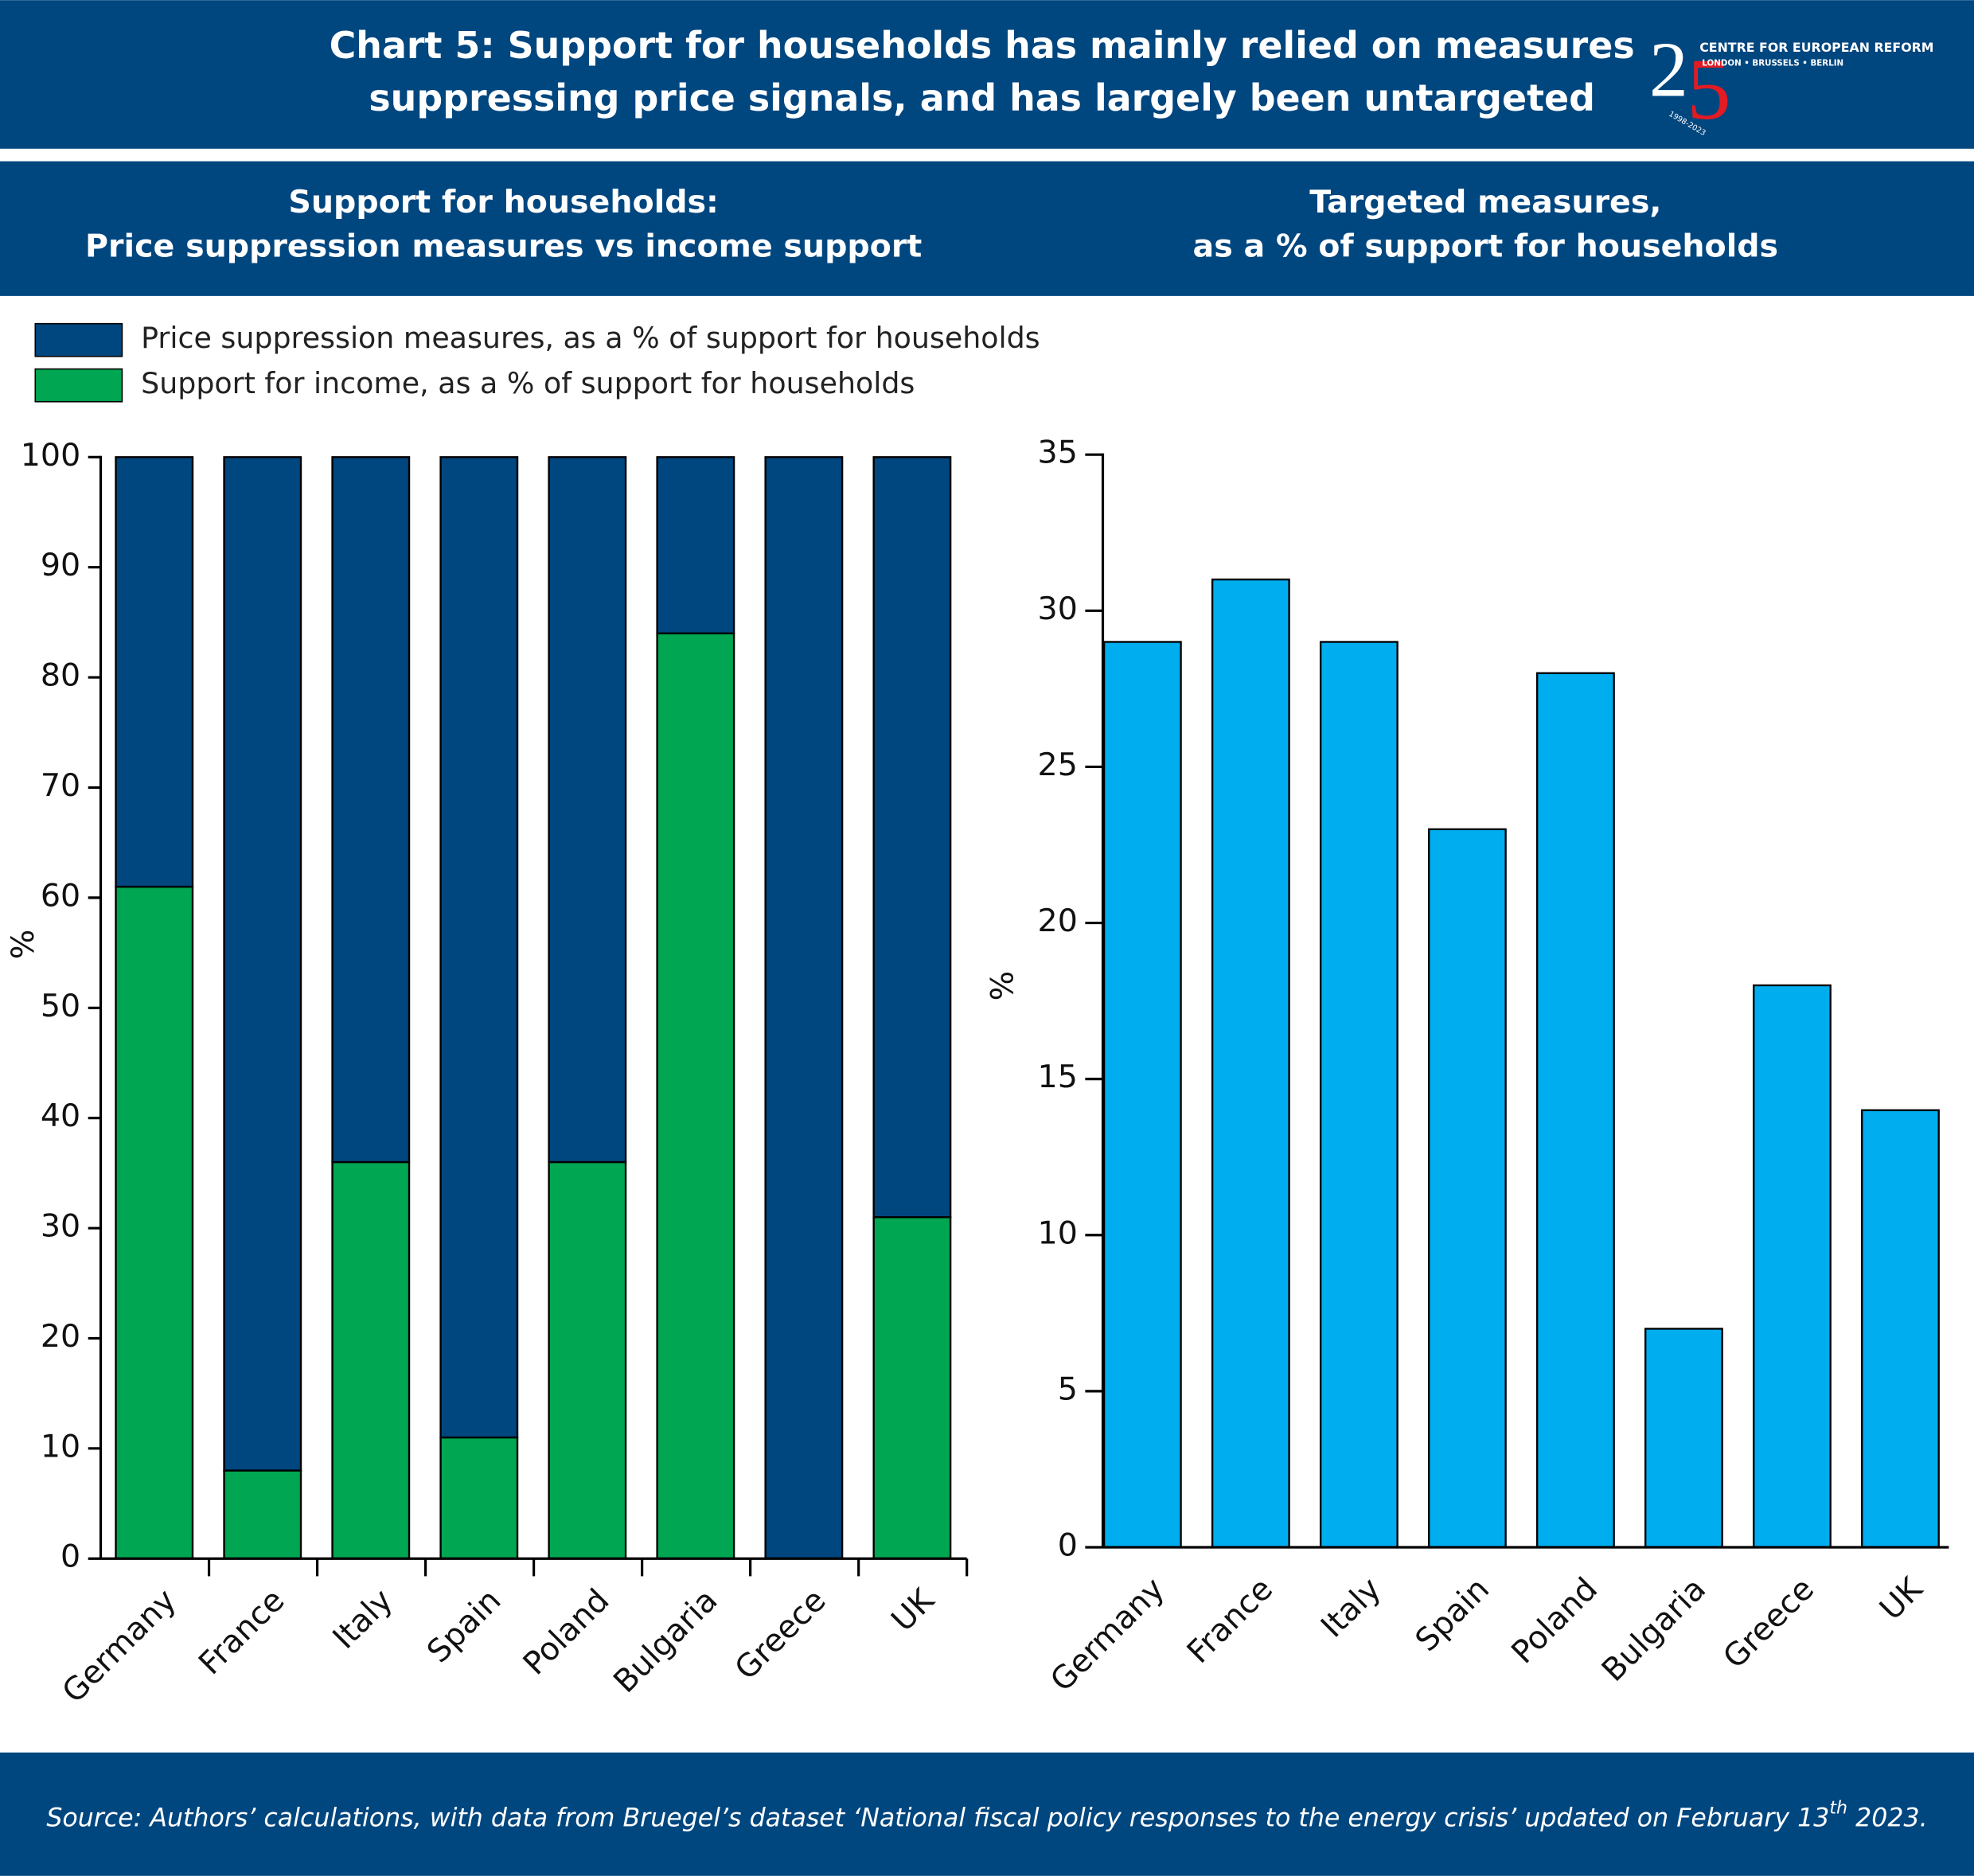 This screenshot has height=1876, width=1974. I want to click on header-band, so click(987, 74).